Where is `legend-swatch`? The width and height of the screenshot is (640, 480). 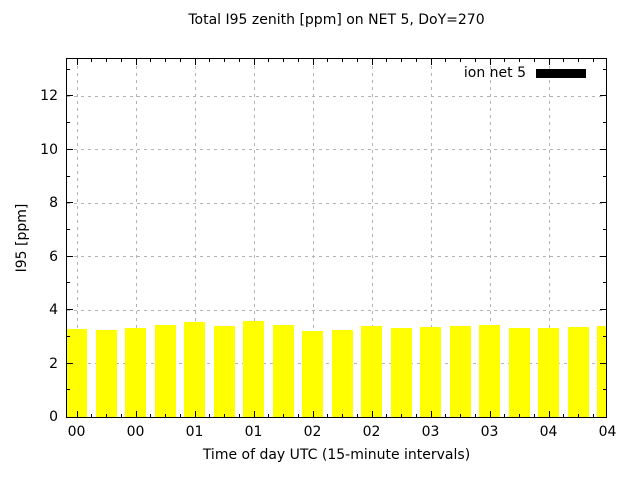
legend-swatch is located at coordinates (561, 73).